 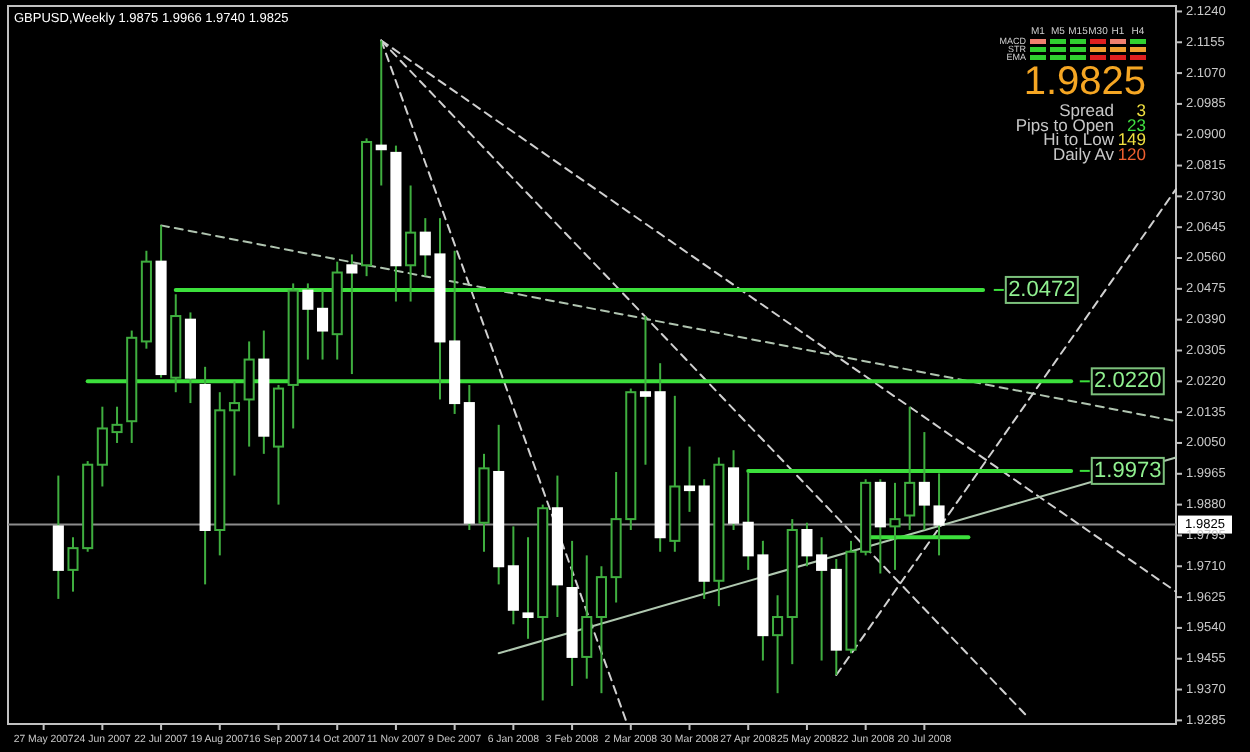 What do you see at coordinates (1137, 124) in the screenshot?
I see `annotation: 23` at bounding box center [1137, 124].